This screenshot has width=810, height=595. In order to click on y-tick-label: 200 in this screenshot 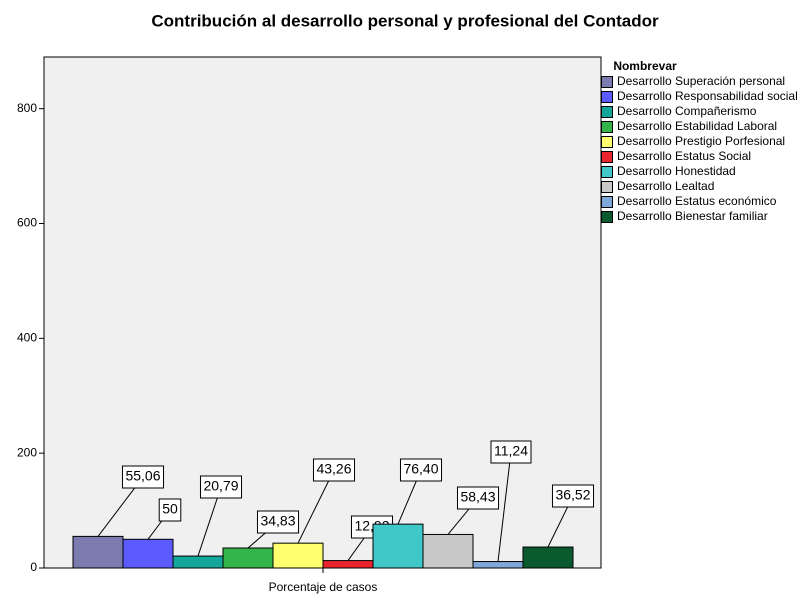, I will do `click(27, 452)`.